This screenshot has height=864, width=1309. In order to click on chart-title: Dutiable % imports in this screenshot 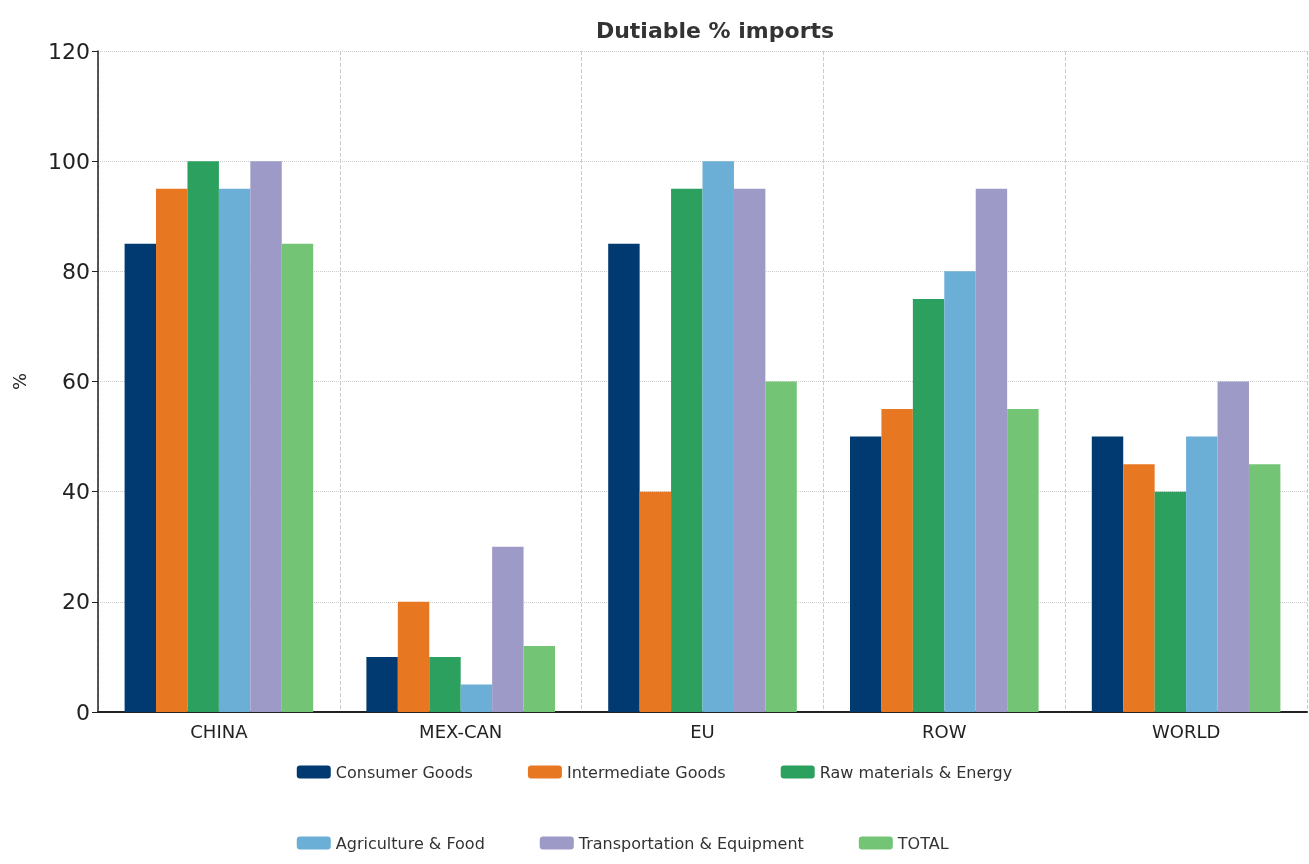, I will do `click(715, 30)`.